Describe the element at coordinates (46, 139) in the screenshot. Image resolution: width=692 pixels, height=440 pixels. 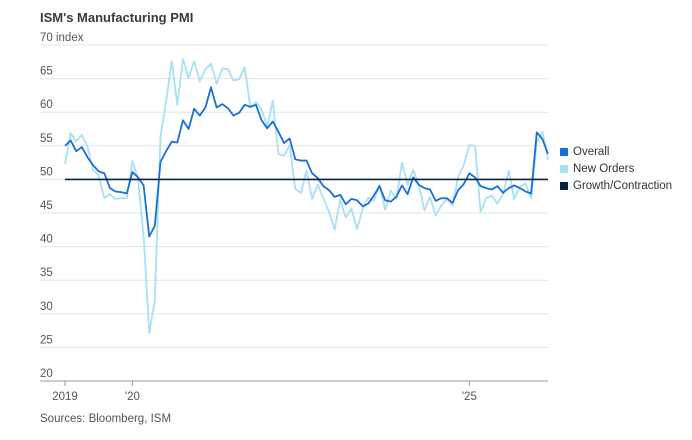
I see `y-tick-label: 55` at that location.